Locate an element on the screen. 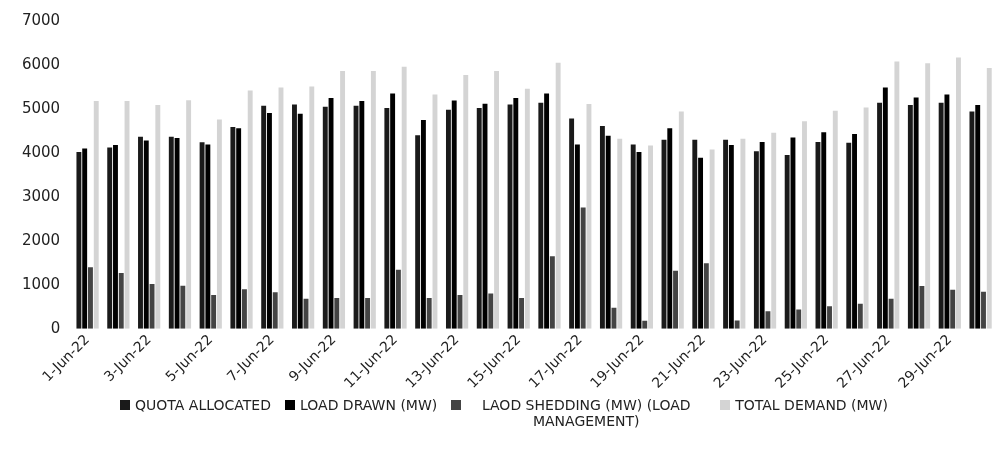  legend-label: QUOTA ALLOCATED is located at coordinates (203, 405).